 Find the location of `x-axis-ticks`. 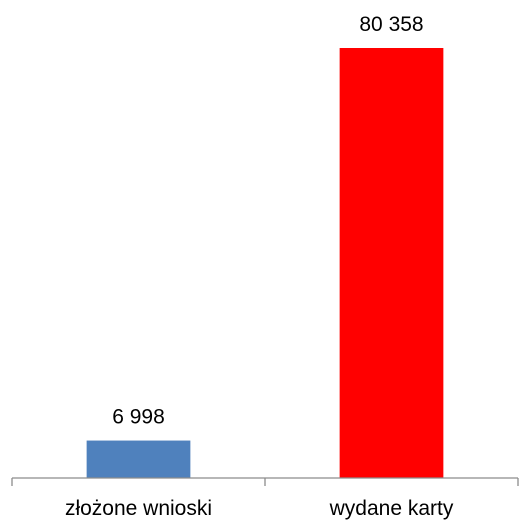

x-axis-ticks is located at coordinates (265, 482).